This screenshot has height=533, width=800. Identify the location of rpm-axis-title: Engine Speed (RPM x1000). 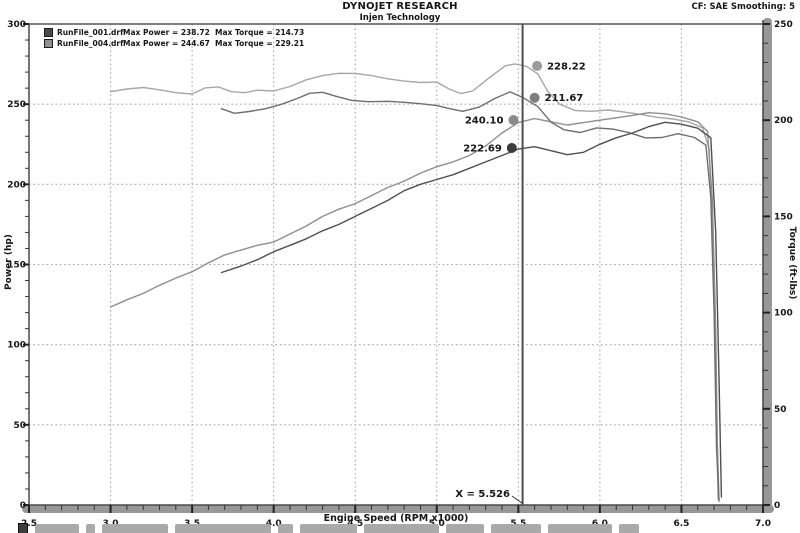
(396, 518).